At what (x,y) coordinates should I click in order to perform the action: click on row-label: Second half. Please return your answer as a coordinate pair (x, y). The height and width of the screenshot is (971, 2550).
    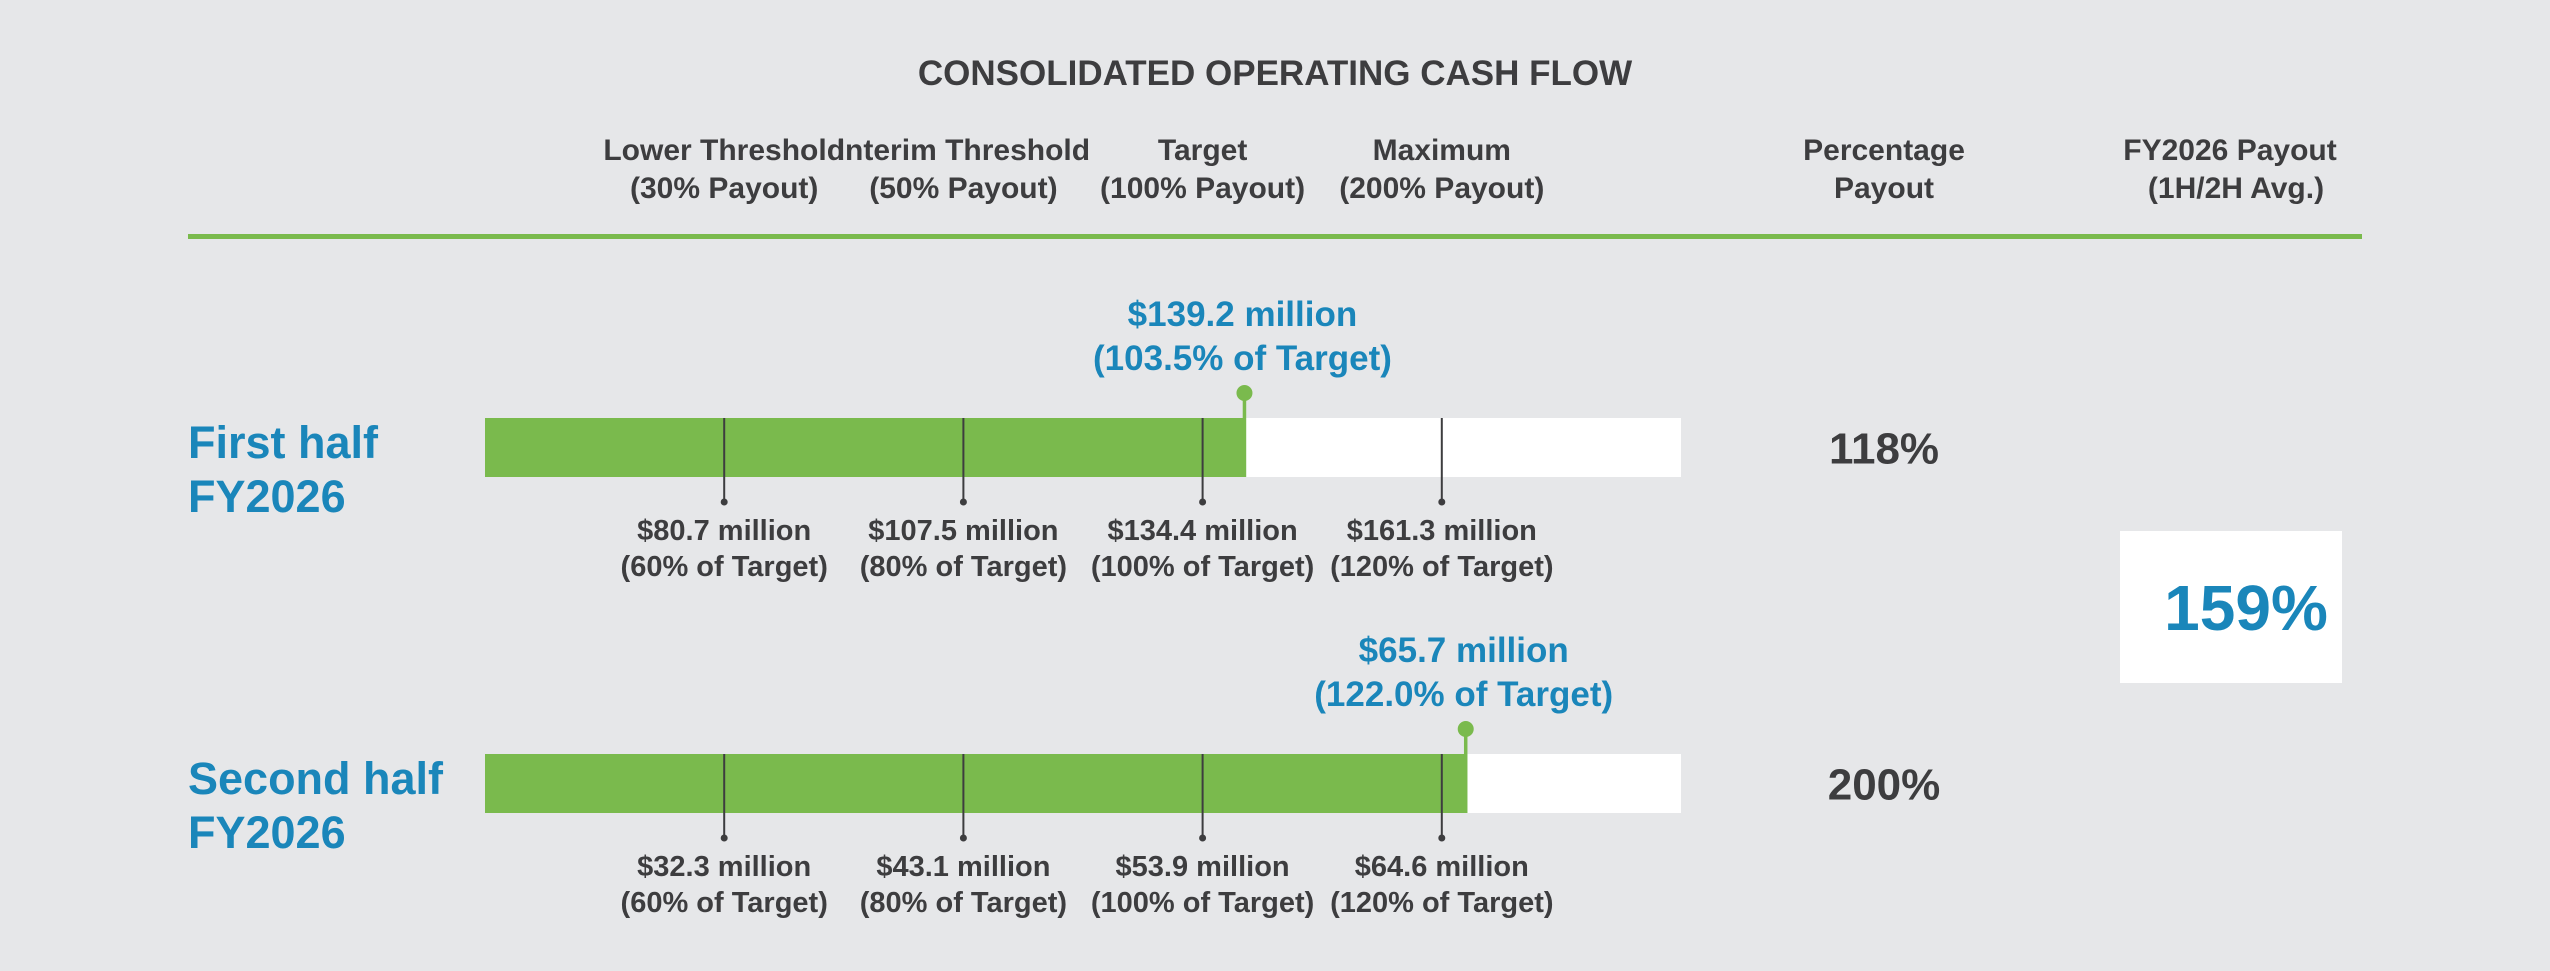
    Looking at the image, I should click on (316, 778).